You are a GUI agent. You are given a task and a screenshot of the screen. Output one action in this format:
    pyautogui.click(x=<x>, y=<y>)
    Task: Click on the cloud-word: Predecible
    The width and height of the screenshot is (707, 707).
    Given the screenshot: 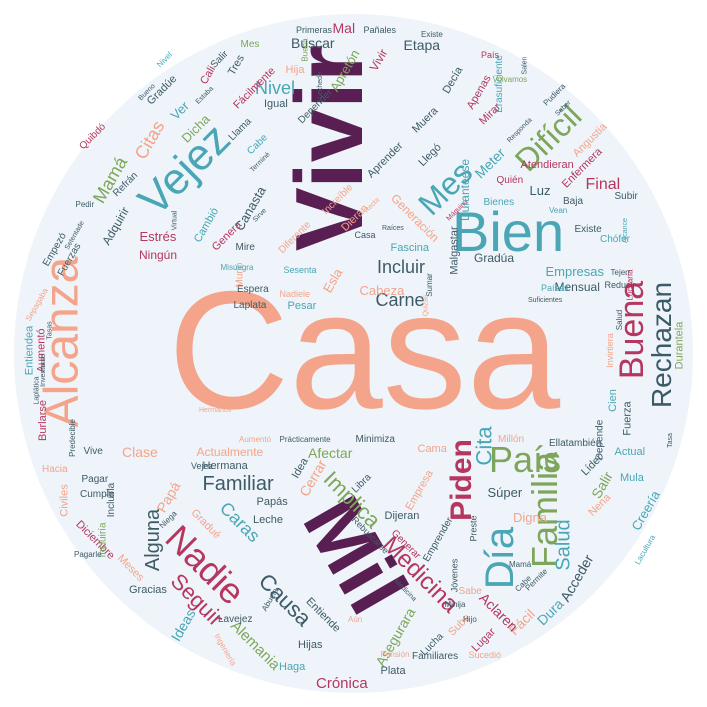 What is the action you would take?
    pyautogui.click(x=72, y=438)
    